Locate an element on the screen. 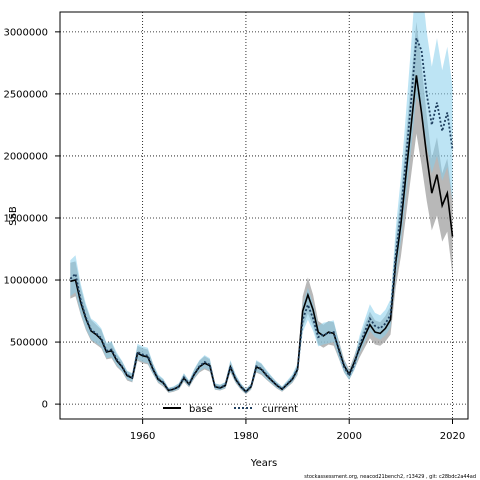  y-axis-title: SSB is located at coordinates (13, 216).